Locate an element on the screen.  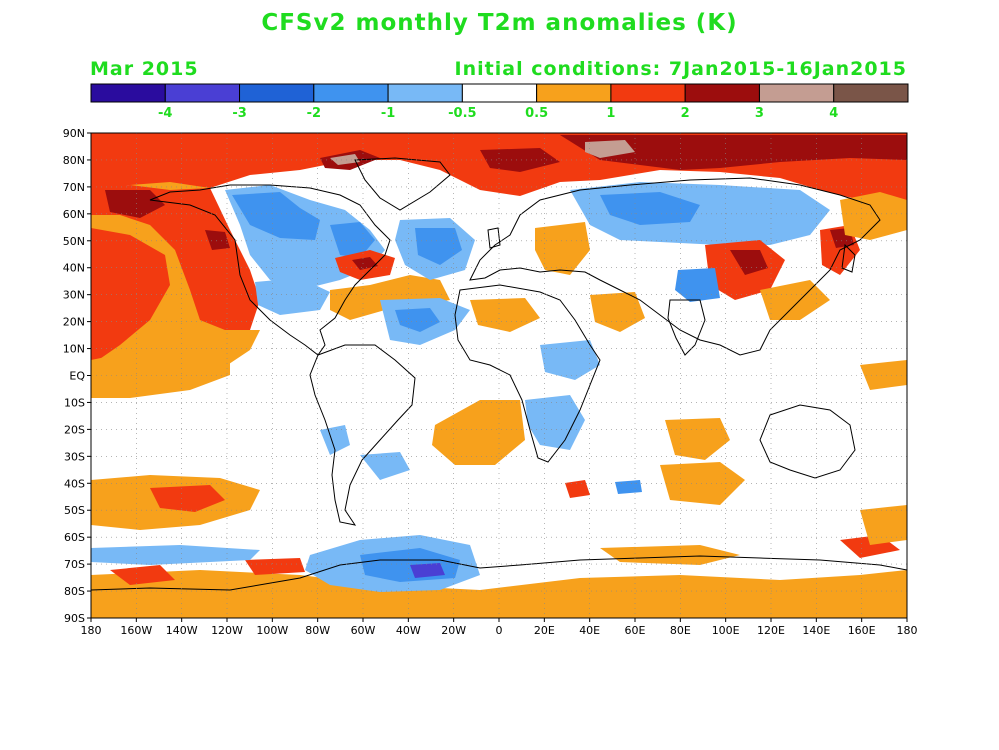
europe-orange is located at coordinates (562, 248).